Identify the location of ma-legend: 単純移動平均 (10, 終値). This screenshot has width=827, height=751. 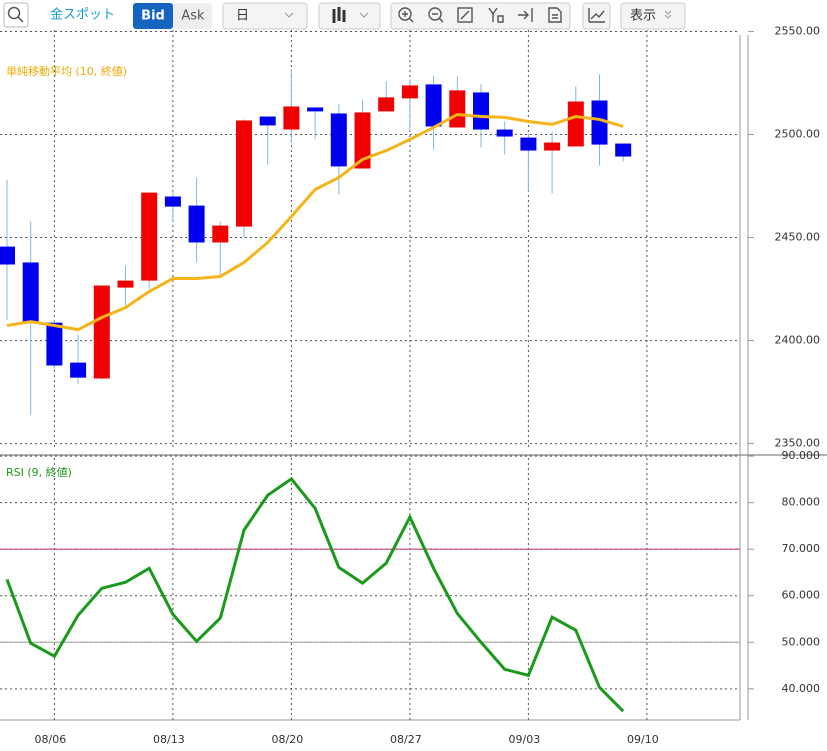
(66, 71).